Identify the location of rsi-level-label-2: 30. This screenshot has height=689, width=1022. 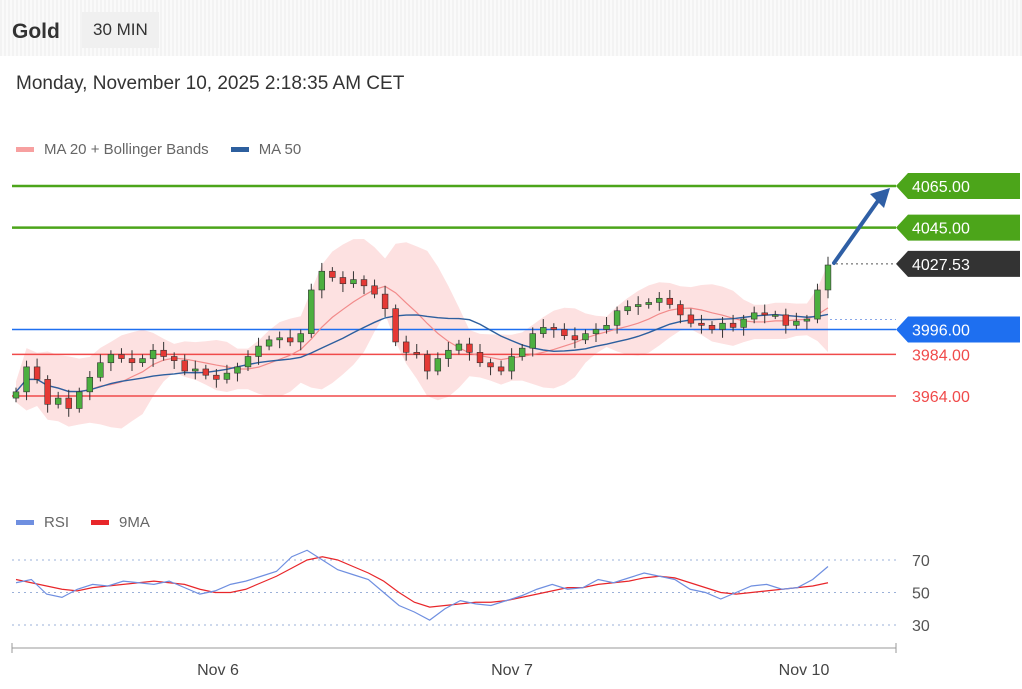
(921, 626).